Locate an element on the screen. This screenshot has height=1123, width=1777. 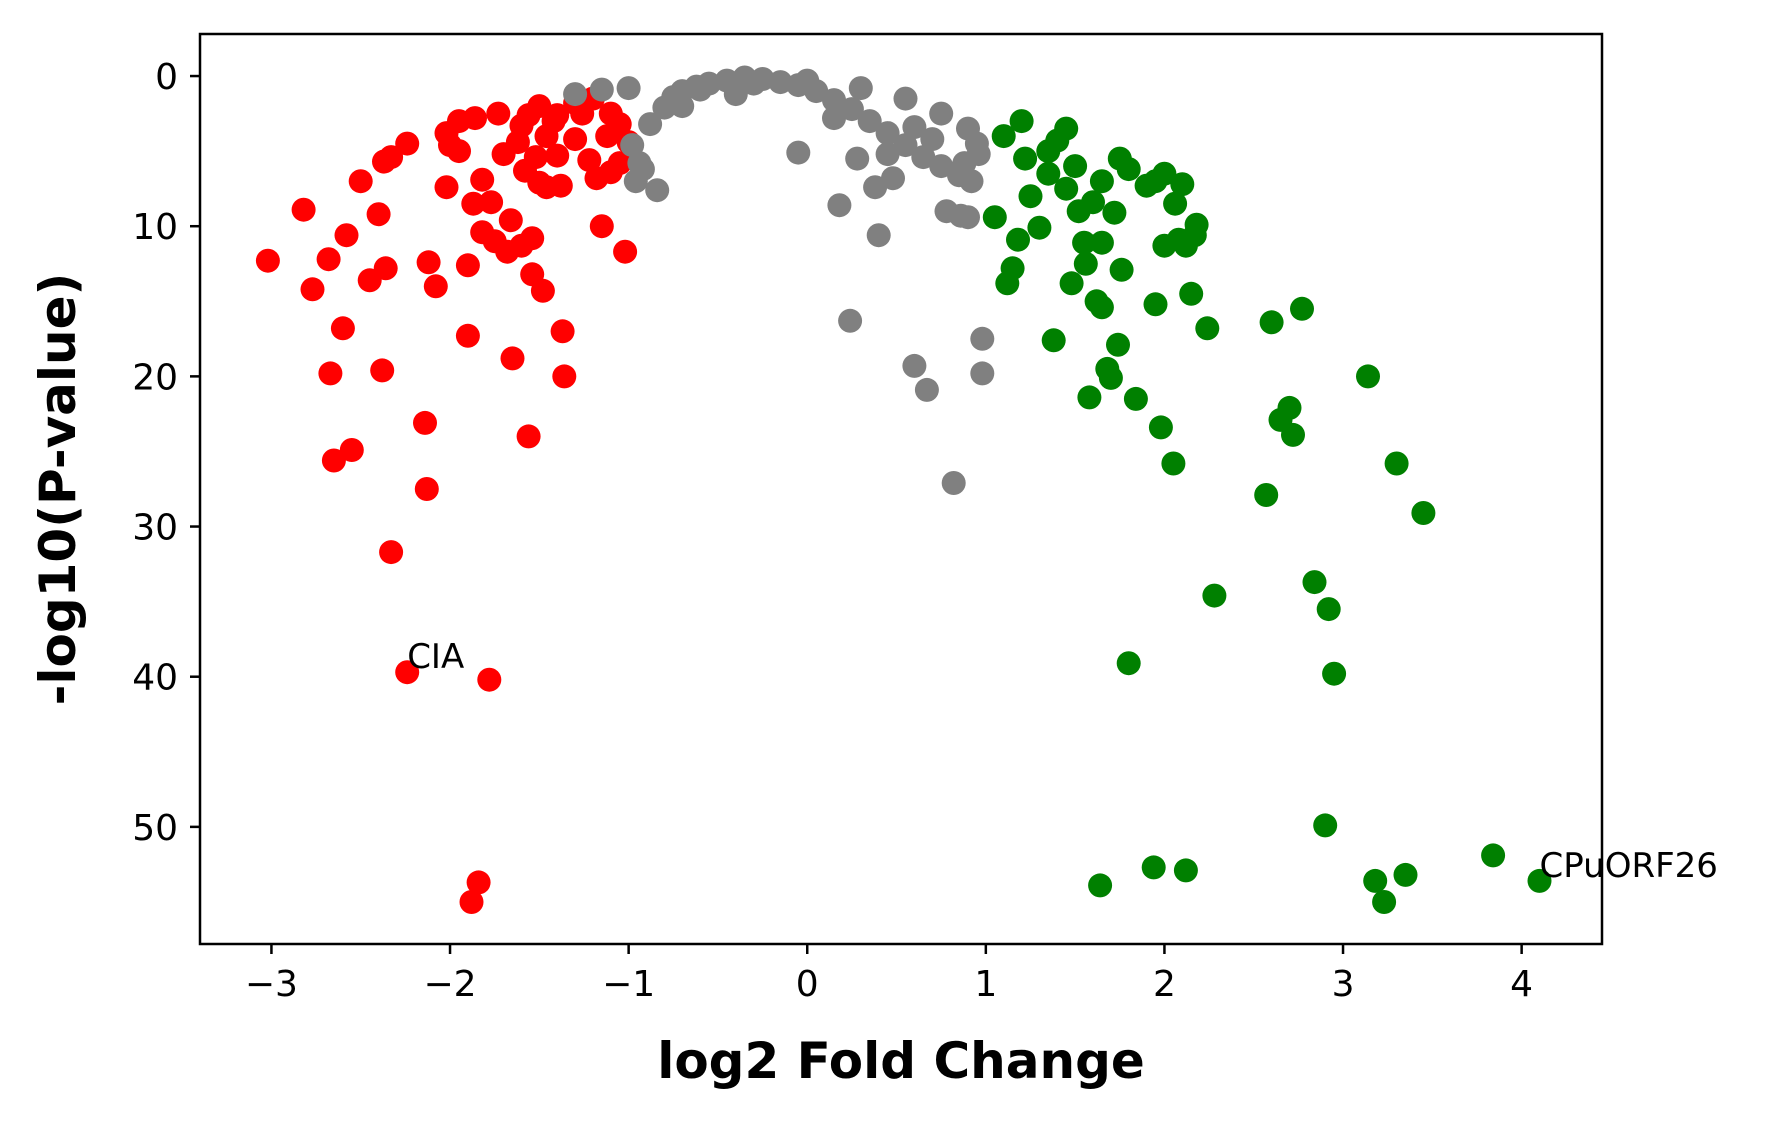
x-tick-label: 1 is located at coordinates (985, 984).